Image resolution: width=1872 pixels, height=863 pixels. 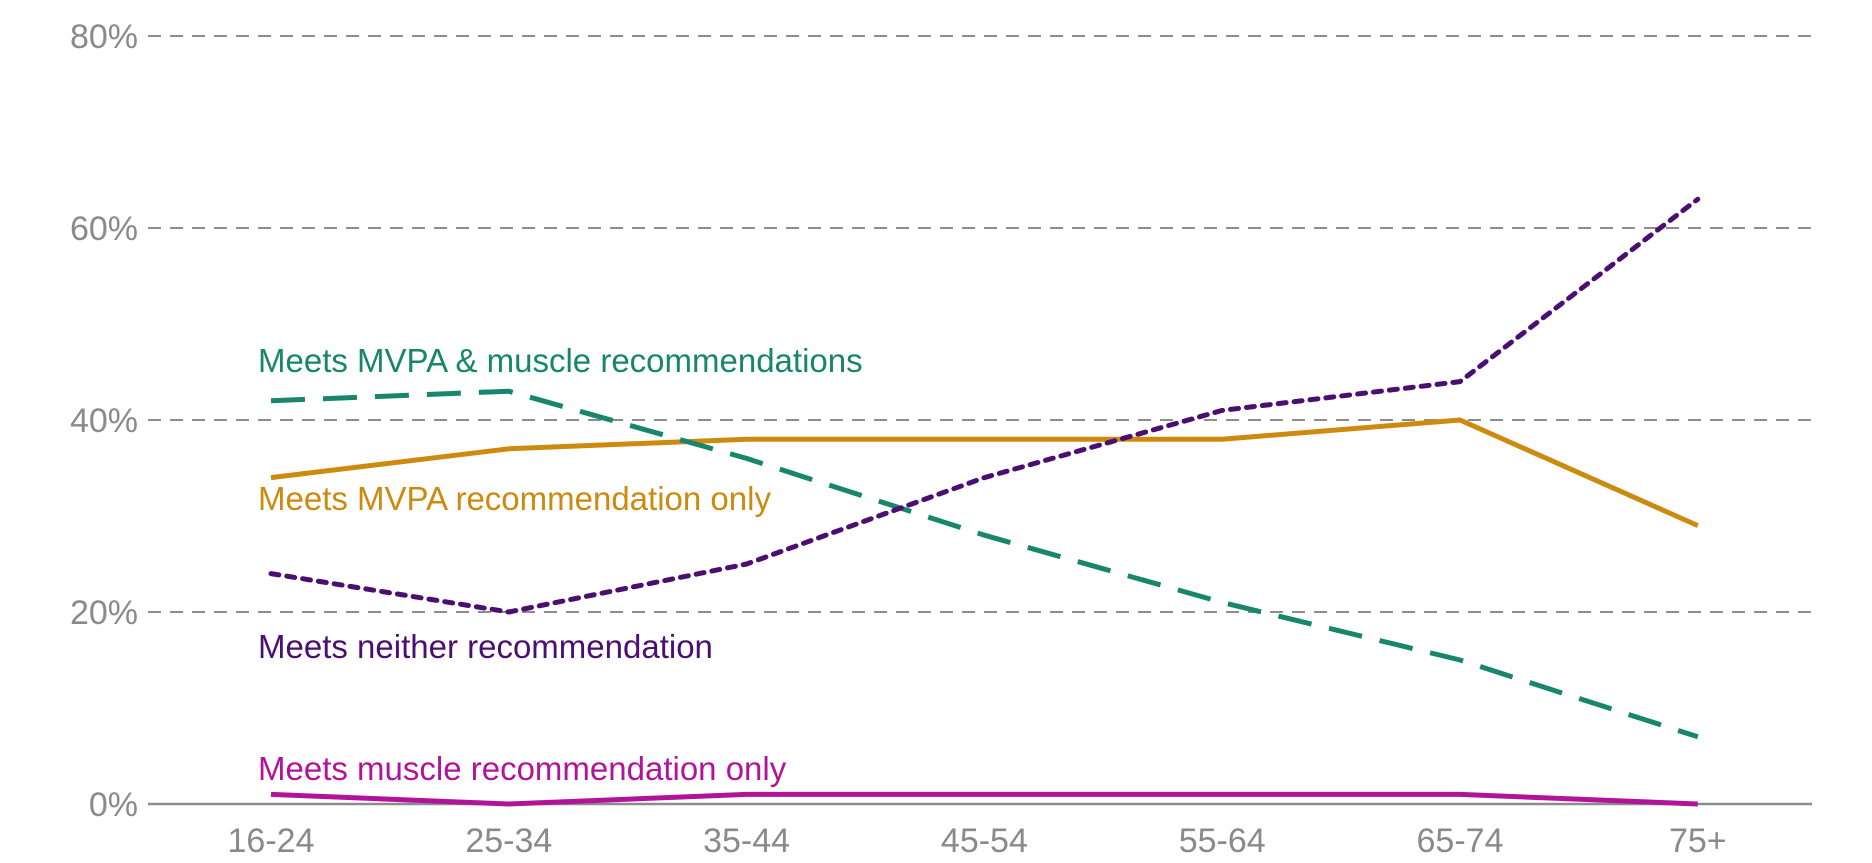 What do you see at coordinates (984, 841) in the screenshot?
I see `x-tick-label: 45-54` at bounding box center [984, 841].